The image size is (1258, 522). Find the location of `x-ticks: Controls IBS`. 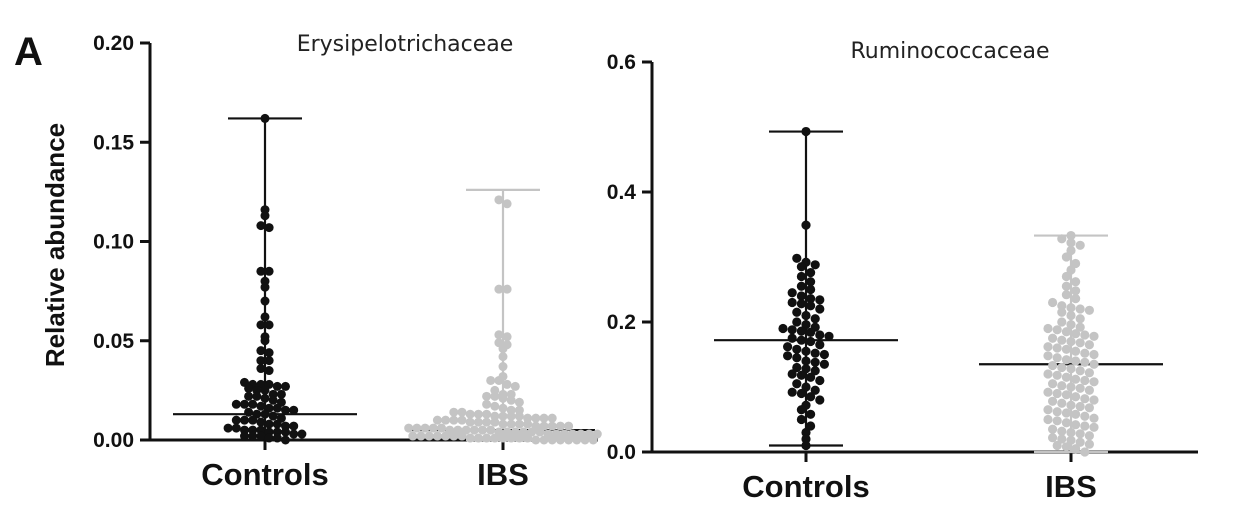

x-ticks: Controls IBS is located at coordinates (919, 478).